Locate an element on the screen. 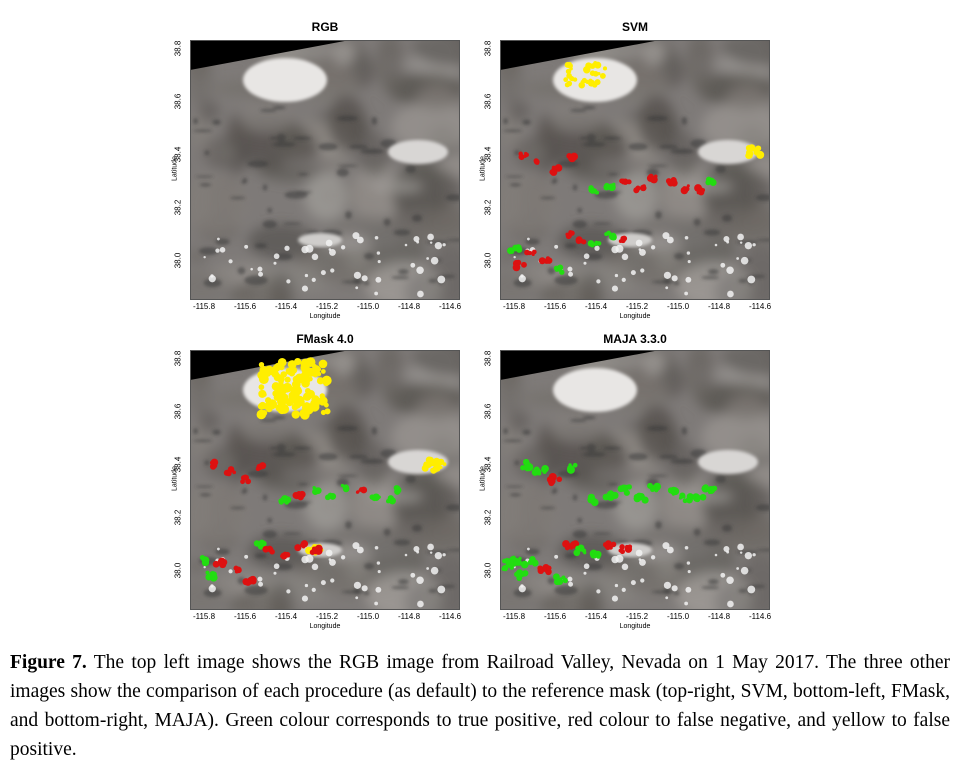 This screenshot has width=960, height=773. caption-label: Figure 7. is located at coordinates (48, 662).